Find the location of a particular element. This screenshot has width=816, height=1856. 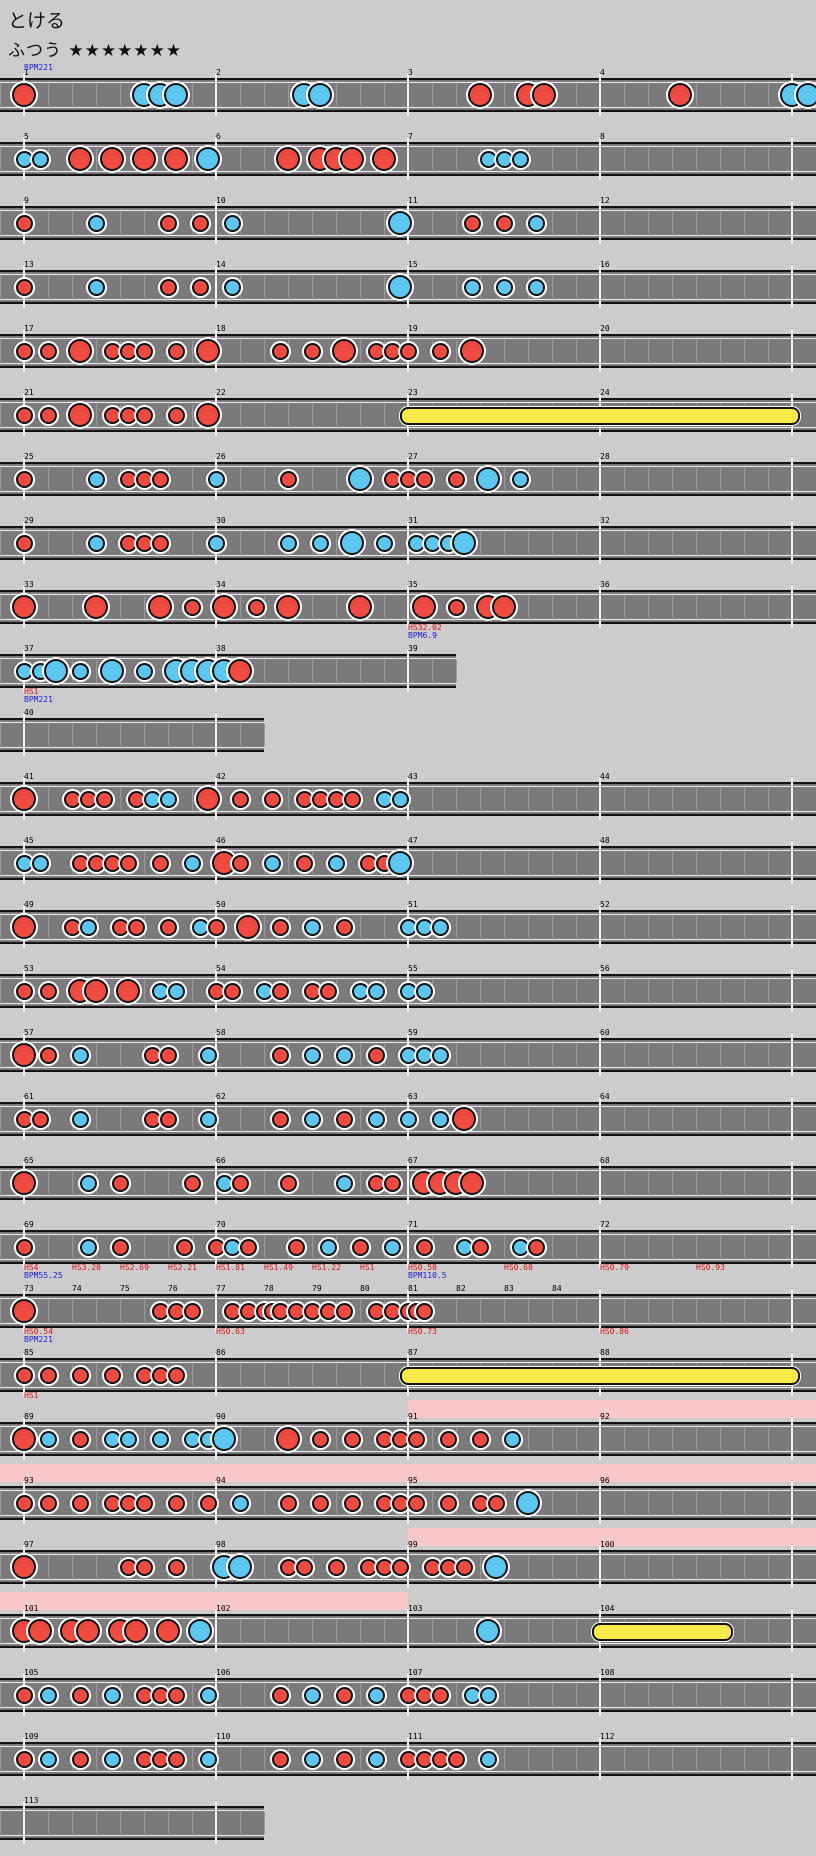

measure-number: 45 is located at coordinates (29, 840).